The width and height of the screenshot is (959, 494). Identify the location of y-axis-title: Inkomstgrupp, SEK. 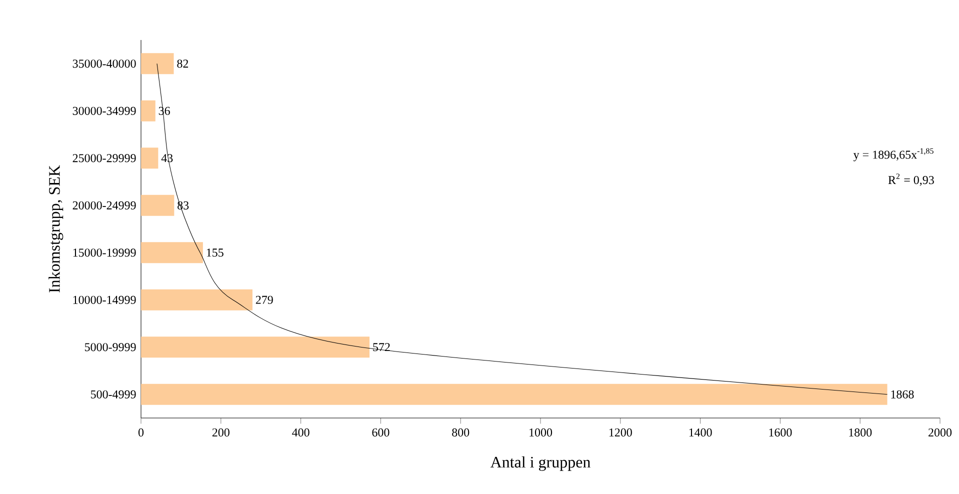
(56, 228).